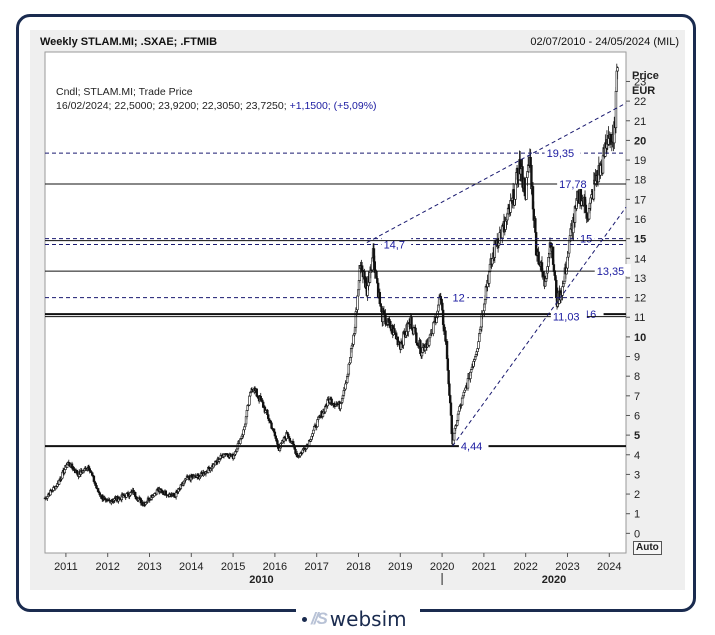 The width and height of the screenshot is (715, 635). What do you see at coordinates (400, 567) in the screenshot?
I see `x-tick-label: 2019` at bounding box center [400, 567].